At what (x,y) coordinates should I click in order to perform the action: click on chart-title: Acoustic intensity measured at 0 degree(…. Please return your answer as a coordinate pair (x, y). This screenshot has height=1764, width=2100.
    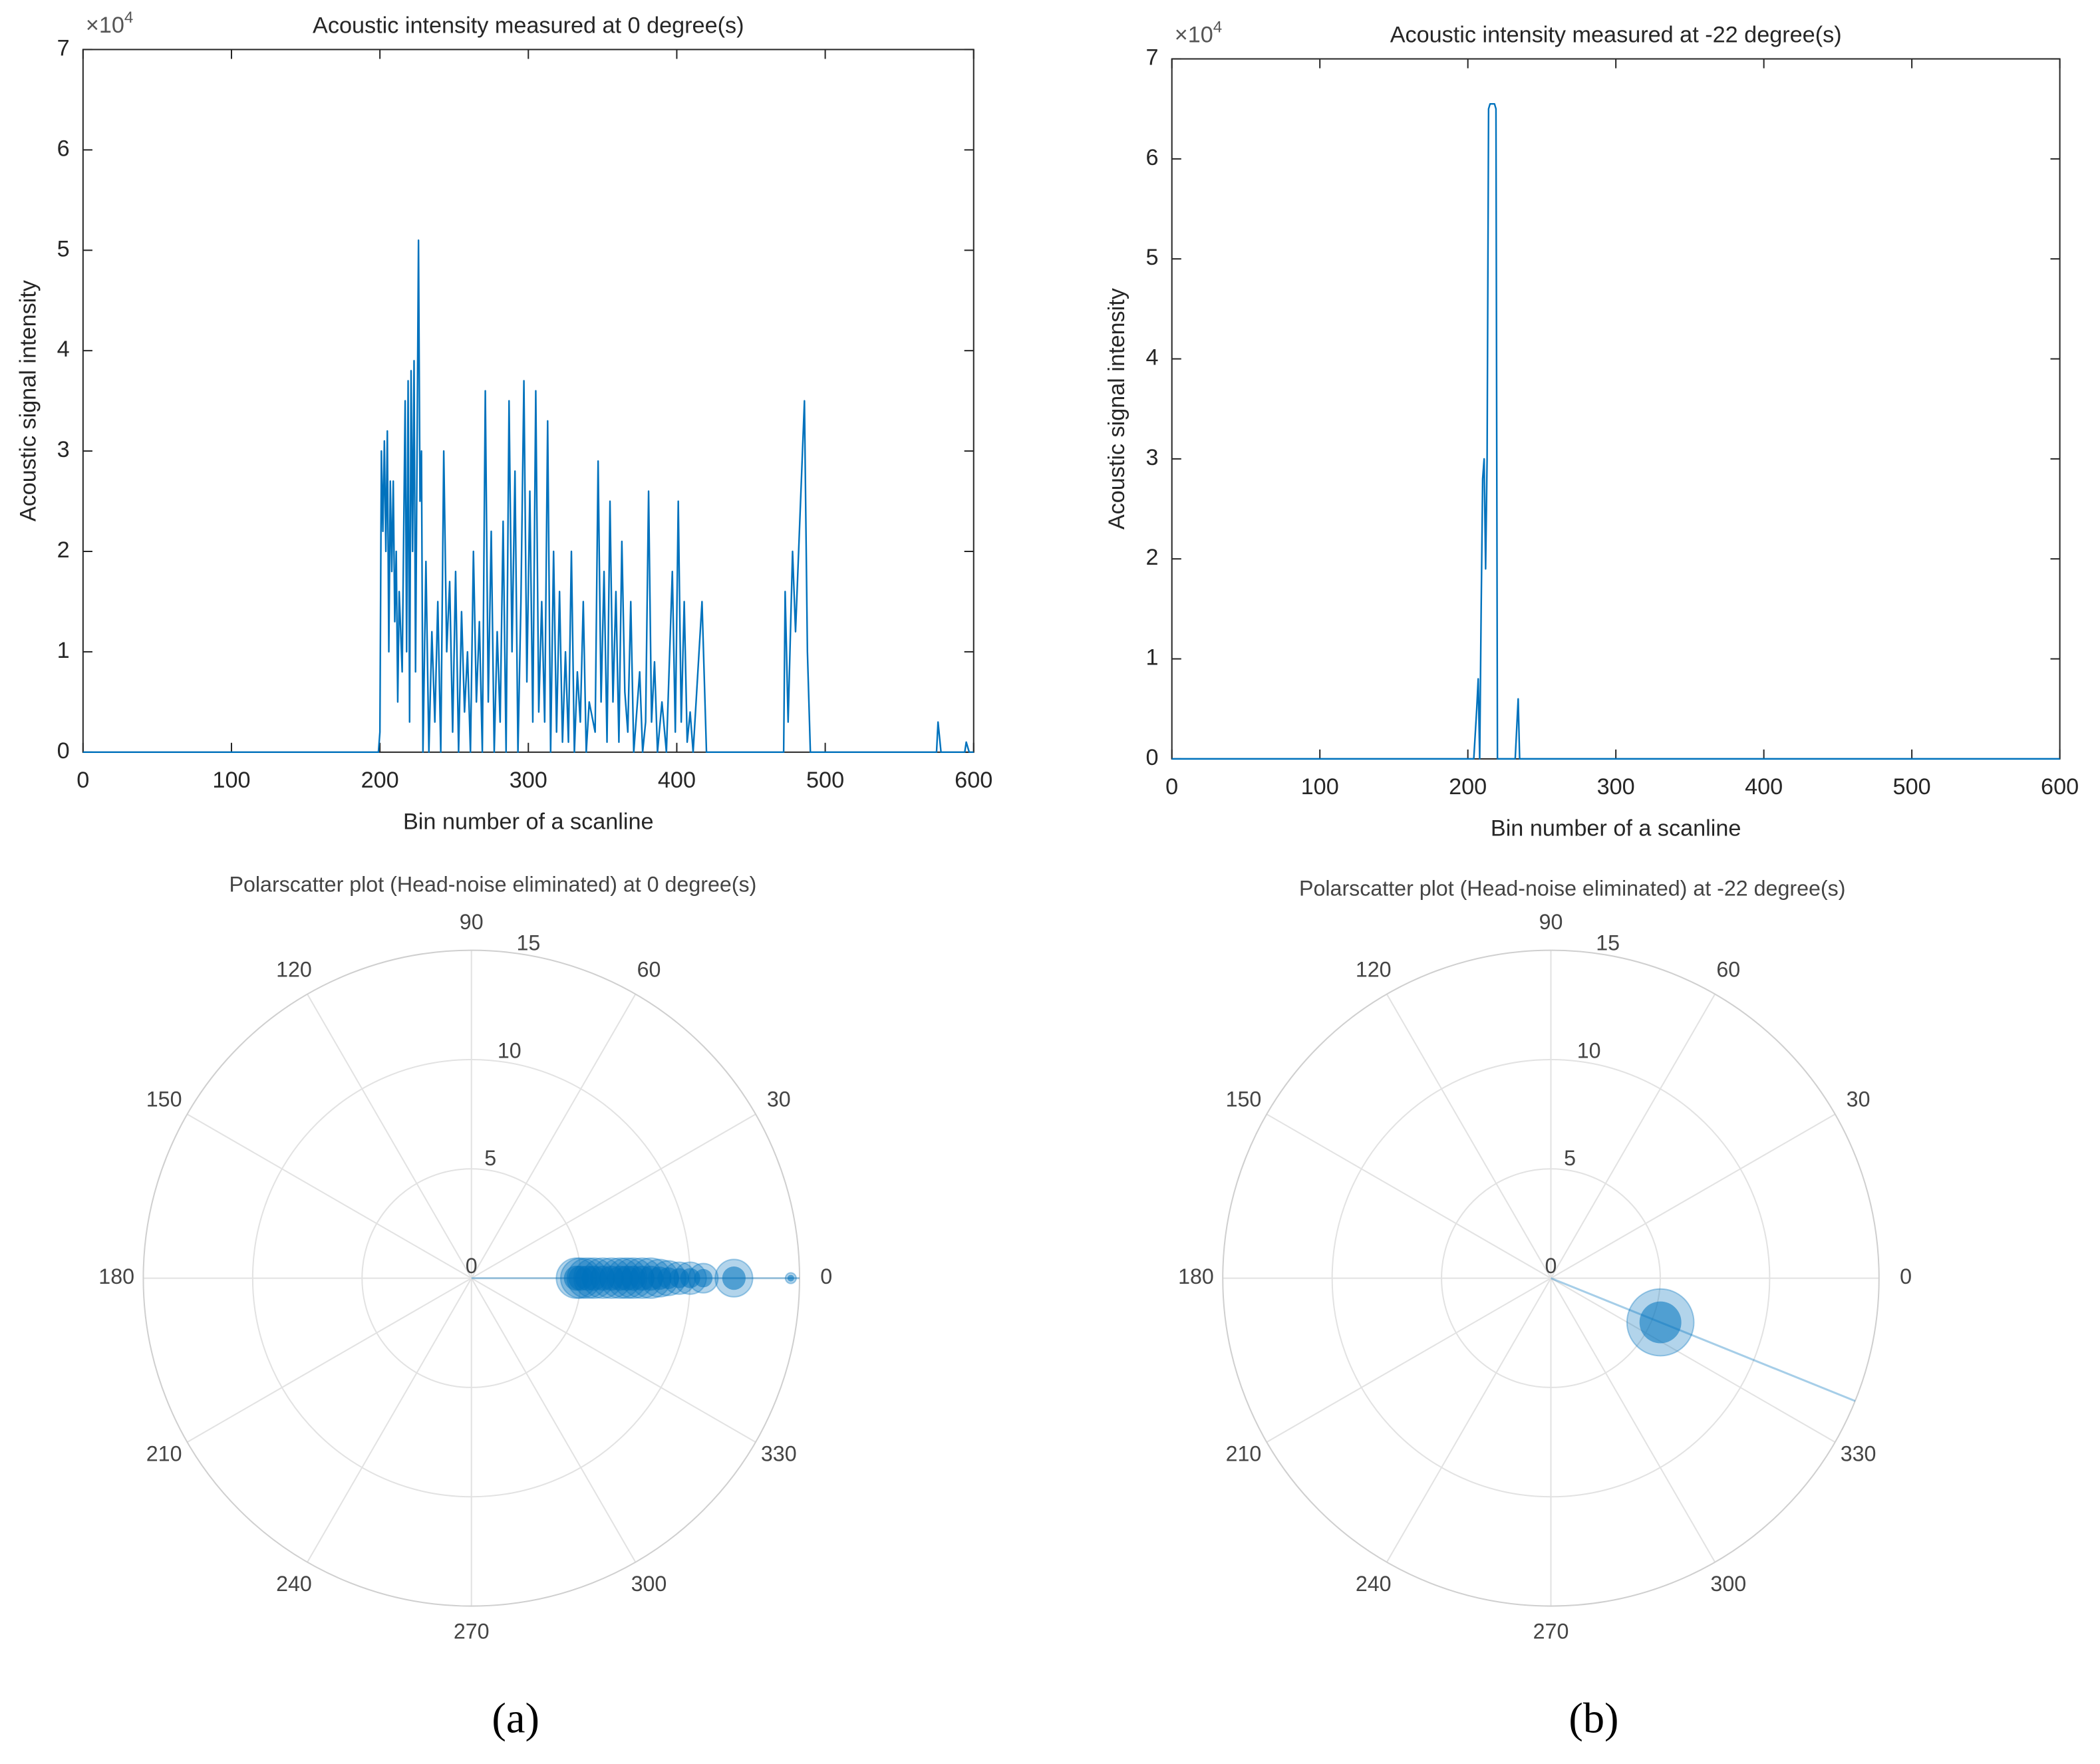
    Looking at the image, I should click on (528, 25).